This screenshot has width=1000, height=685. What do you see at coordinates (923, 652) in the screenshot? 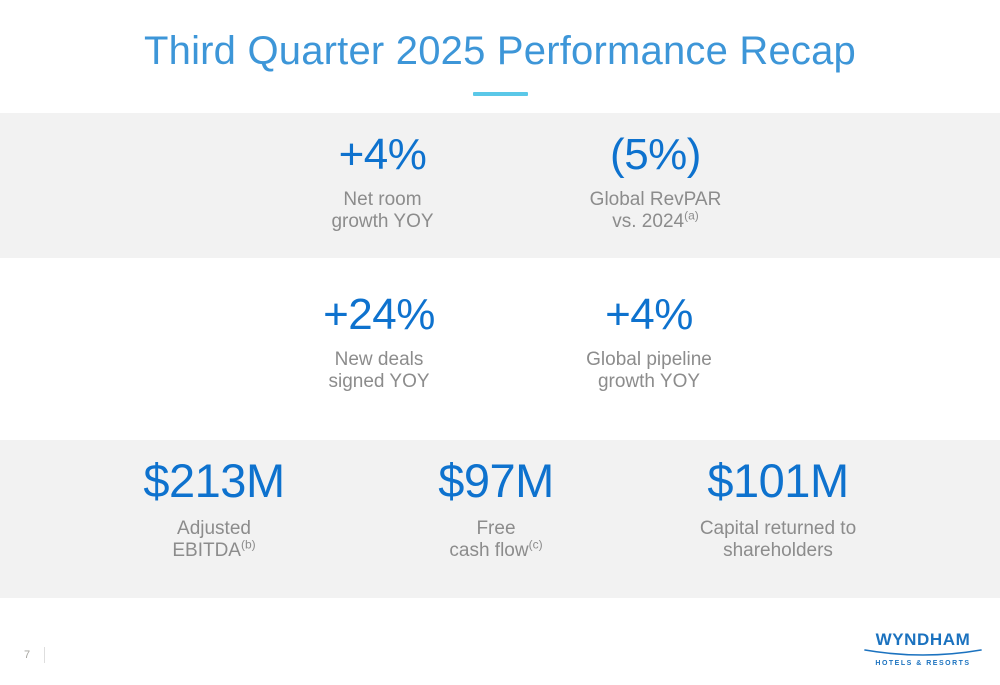
I see `logo-swoosh-icon` at bounding box center [923, 652].